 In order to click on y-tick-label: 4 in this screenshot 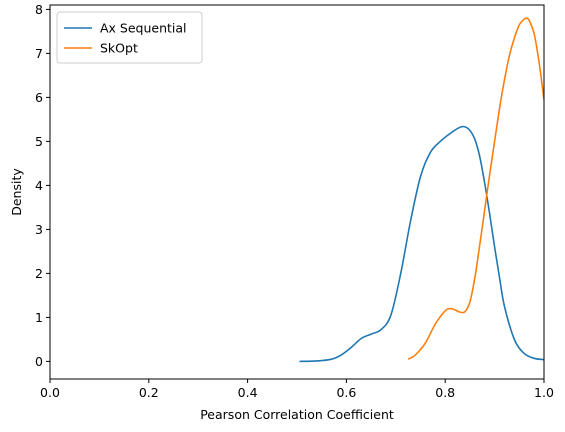, I will do `click(39, 185)`.